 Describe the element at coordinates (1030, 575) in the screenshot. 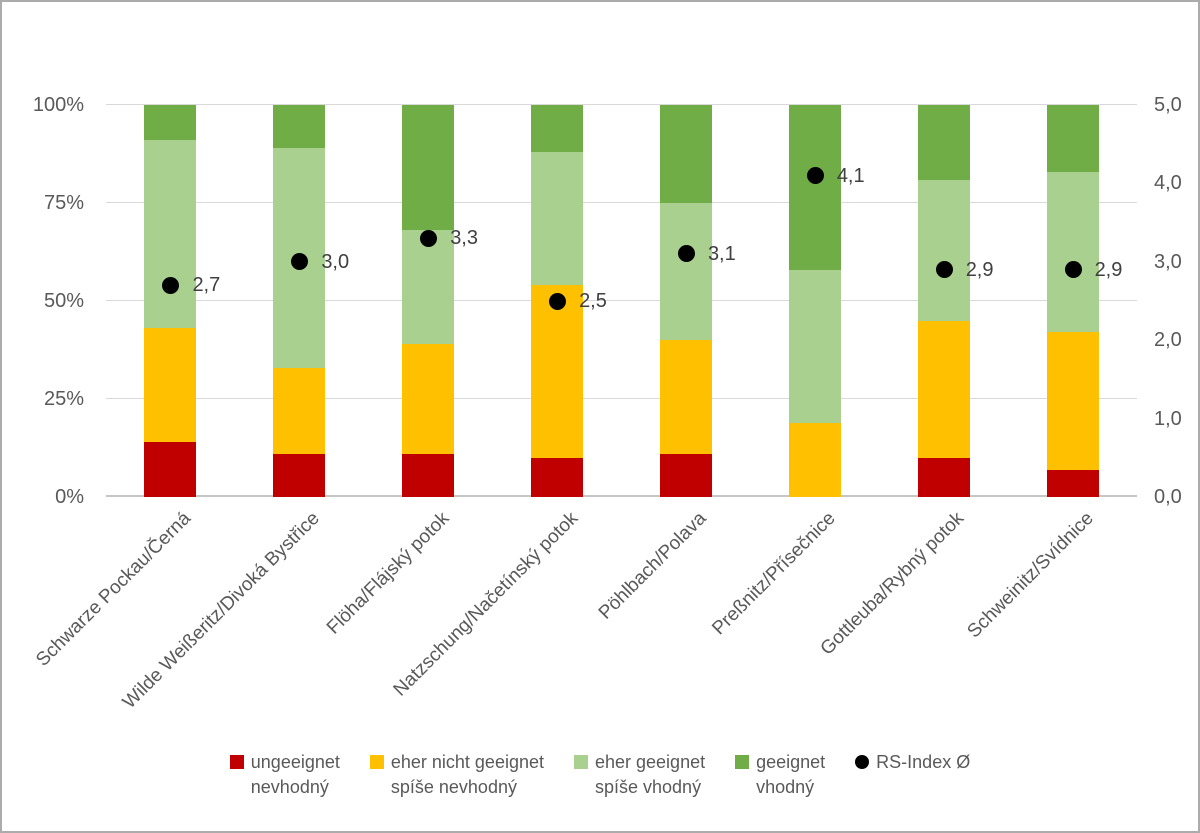

I see `category-label: Schweinitz/Svídnice` at that location.